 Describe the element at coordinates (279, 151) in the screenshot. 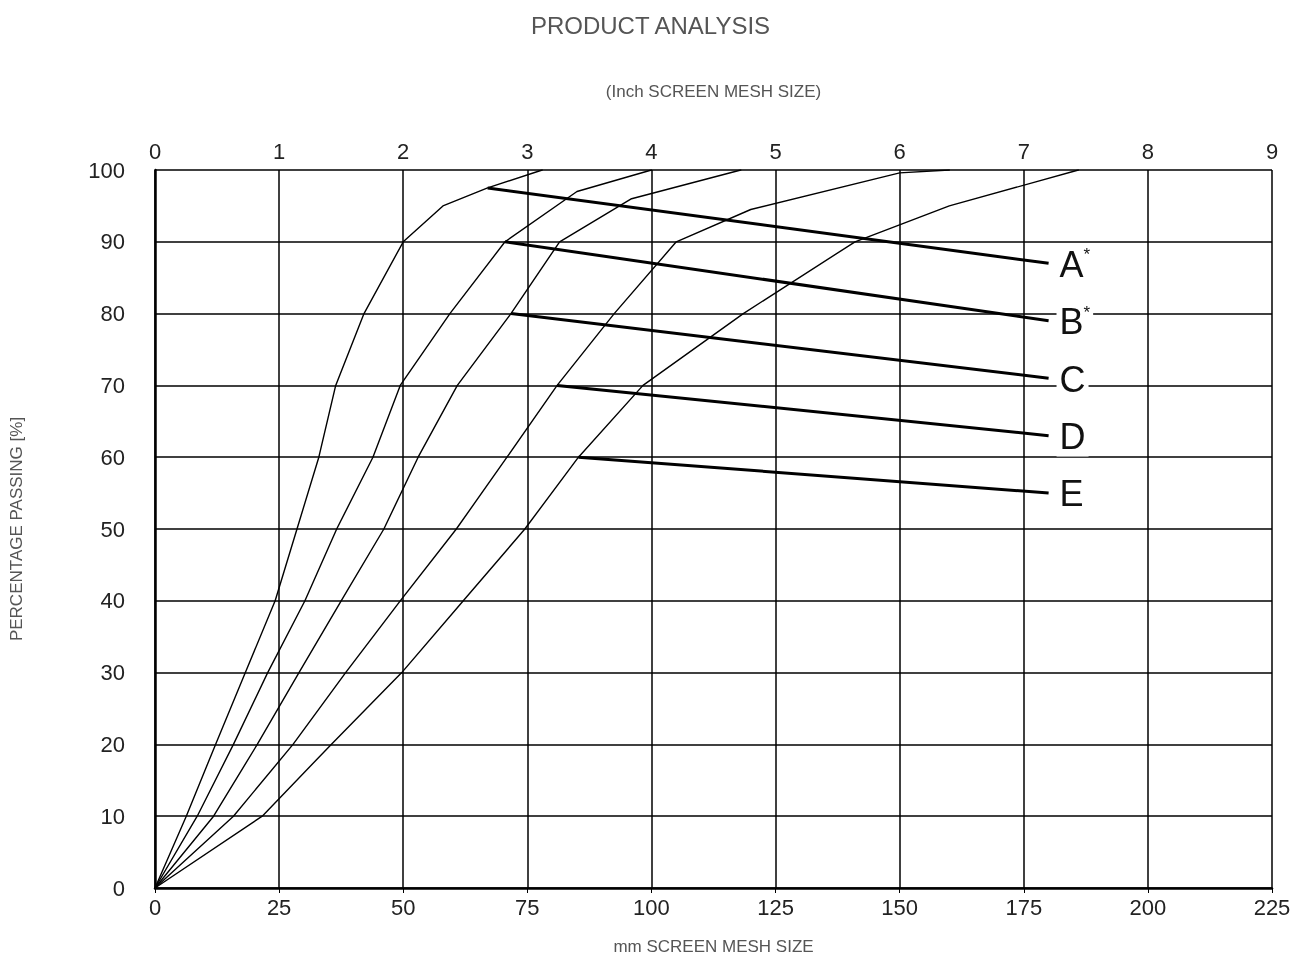

I see `x2-tick-label: 1` at that location.